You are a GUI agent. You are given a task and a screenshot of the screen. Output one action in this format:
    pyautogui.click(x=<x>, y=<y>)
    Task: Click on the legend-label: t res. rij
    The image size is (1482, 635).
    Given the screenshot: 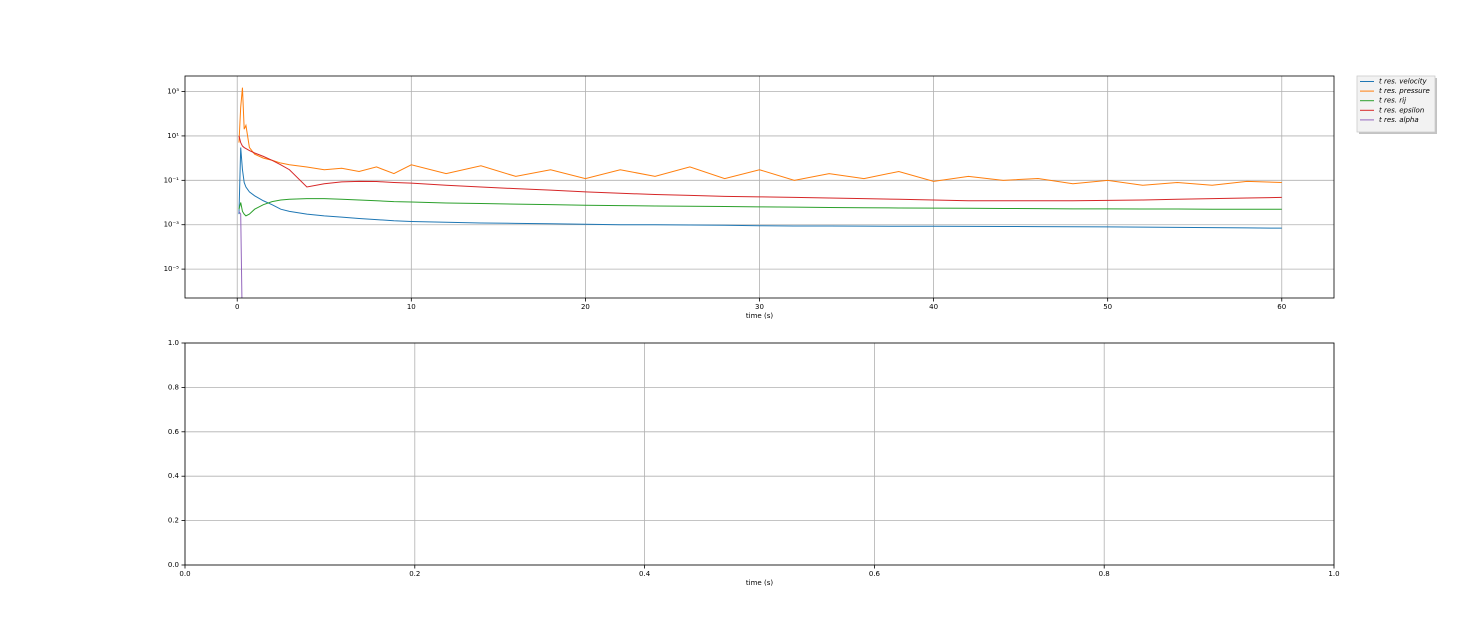 What is the action you would take?
    pyautogui.click(x=1392, y=101)
    